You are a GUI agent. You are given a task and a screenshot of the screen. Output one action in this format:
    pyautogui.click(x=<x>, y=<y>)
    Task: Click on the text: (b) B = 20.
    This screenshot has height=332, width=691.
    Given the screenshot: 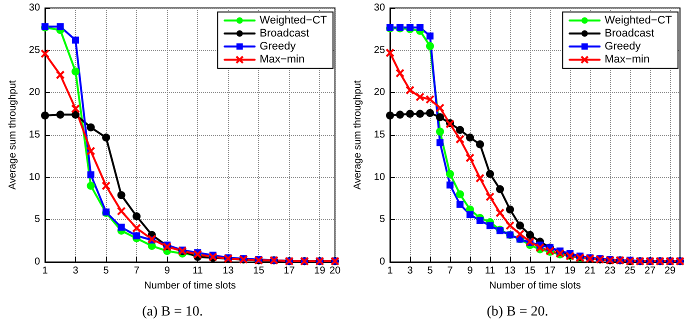 What is the action you would take?
    pyautogui.click(x=517, y=312)
    